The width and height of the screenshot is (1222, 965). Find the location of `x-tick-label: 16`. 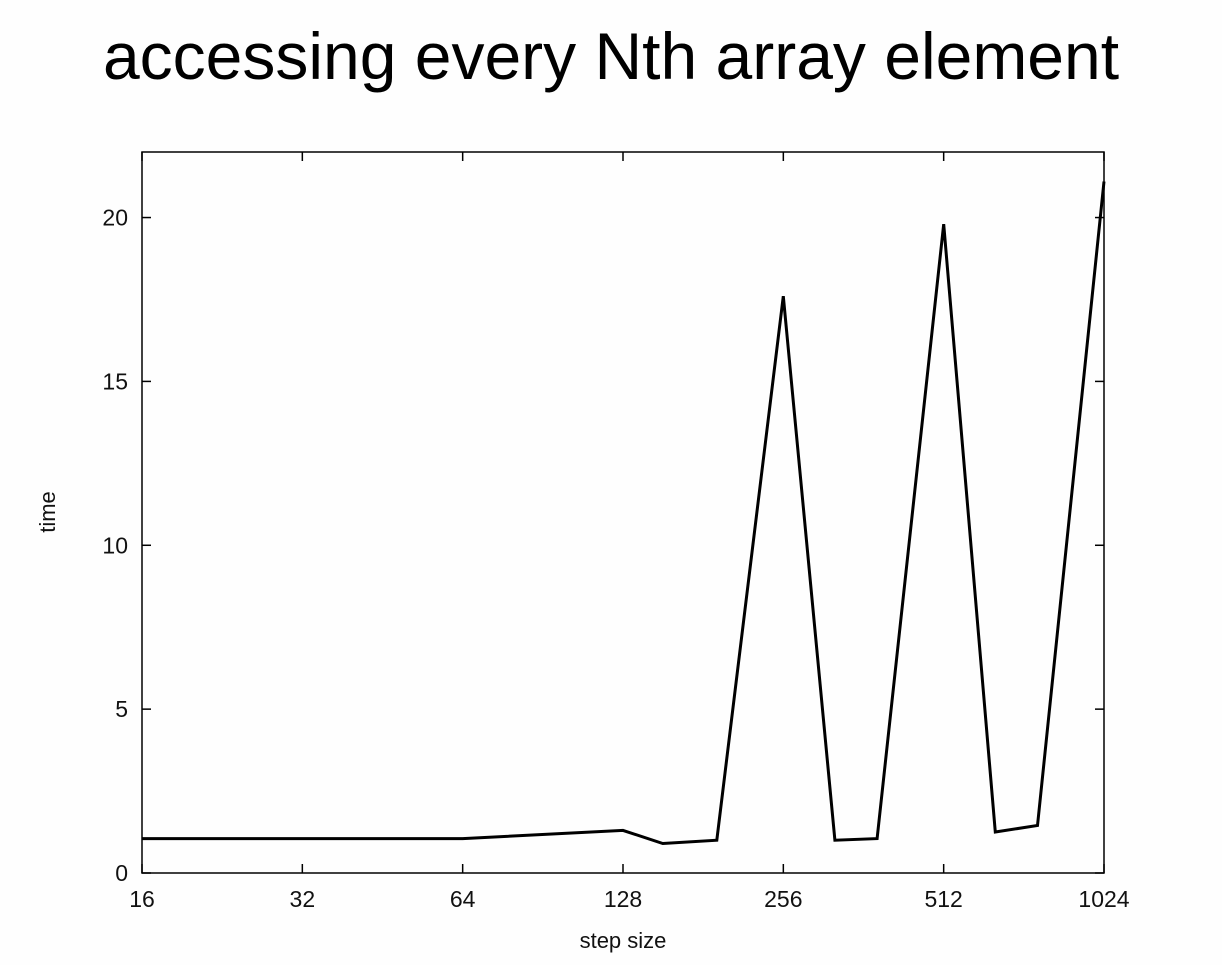

x-tick-label: 16 is located at coordinates (142, 899).